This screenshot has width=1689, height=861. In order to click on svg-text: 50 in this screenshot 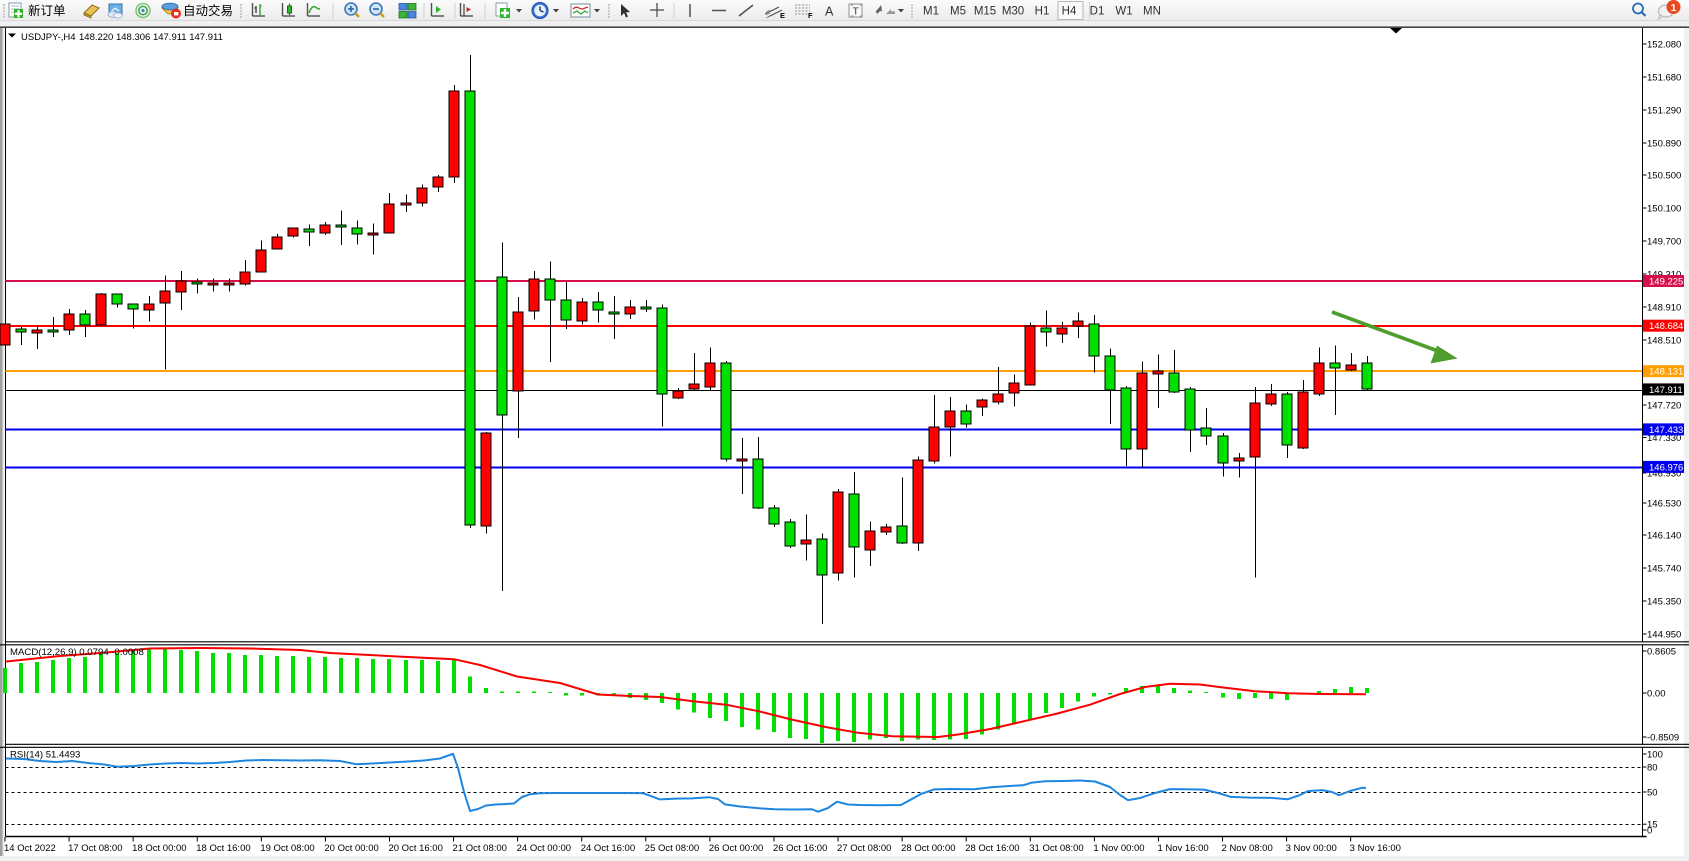, I will do `click(1652, 793)`.